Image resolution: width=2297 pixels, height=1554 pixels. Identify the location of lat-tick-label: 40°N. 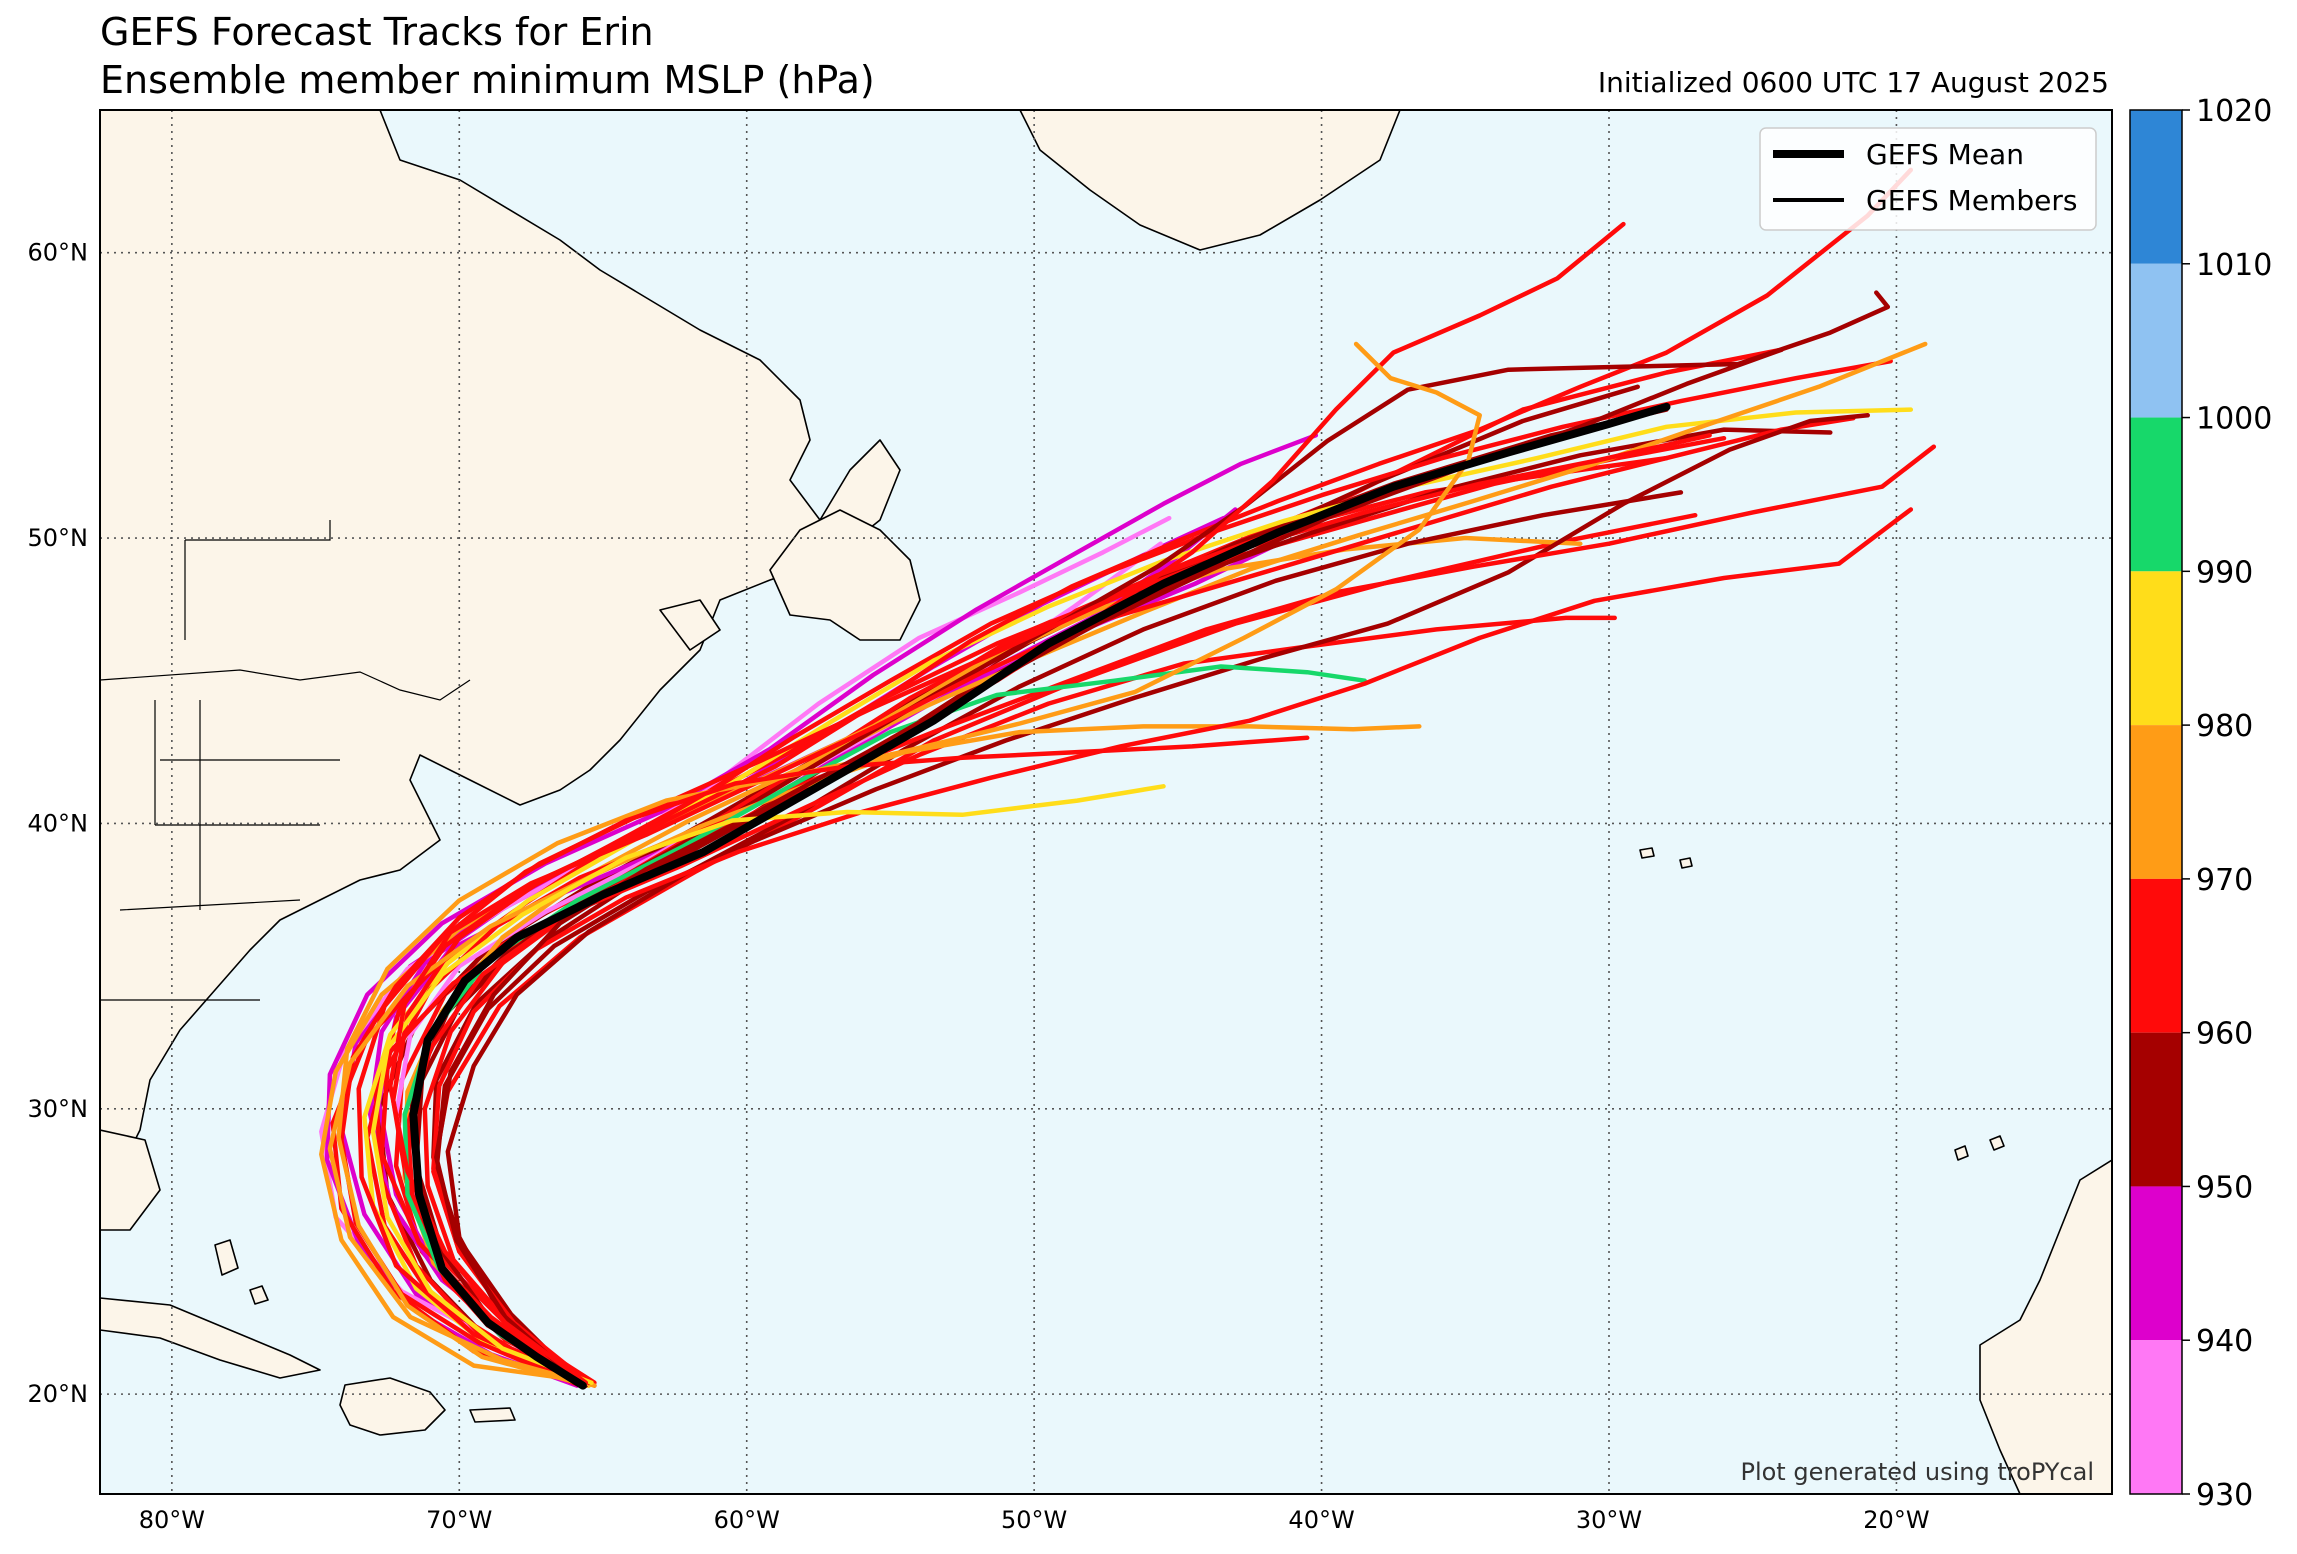
(58, 823).